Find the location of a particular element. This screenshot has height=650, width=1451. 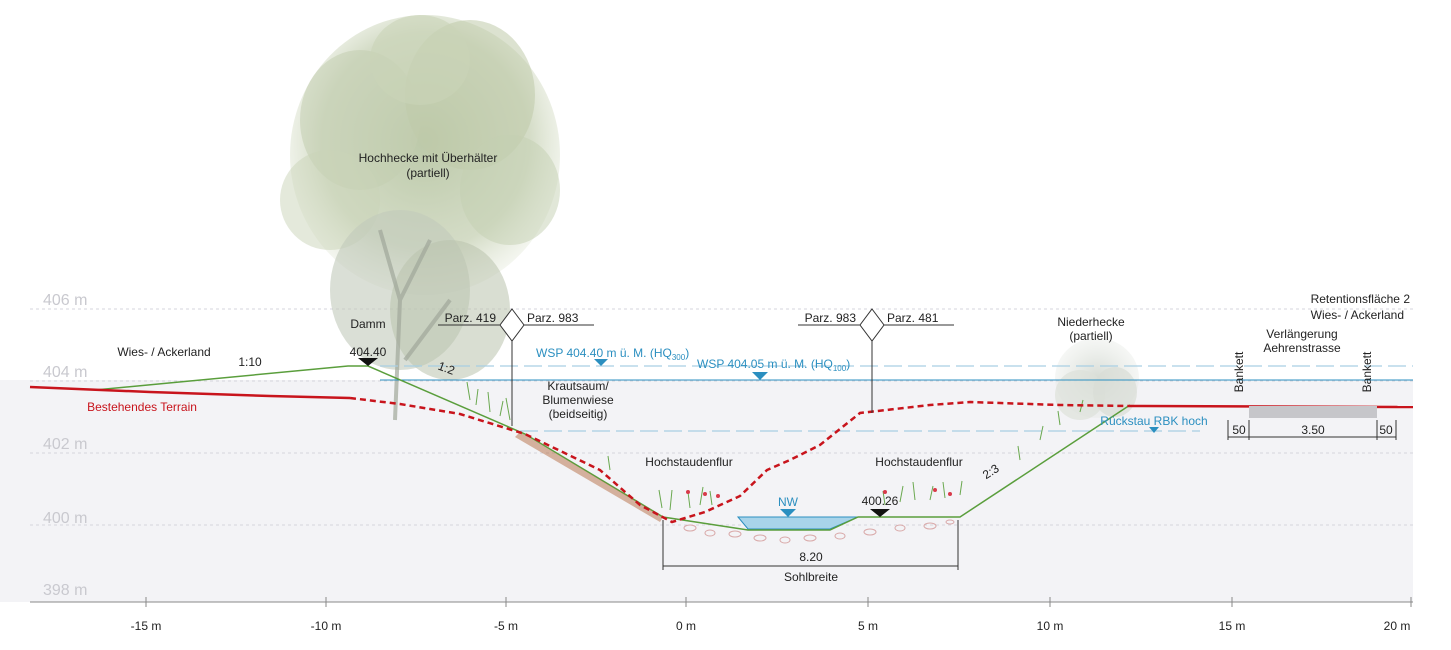

slope-dam-label: 1:2 is located at coordinates (446, 368).